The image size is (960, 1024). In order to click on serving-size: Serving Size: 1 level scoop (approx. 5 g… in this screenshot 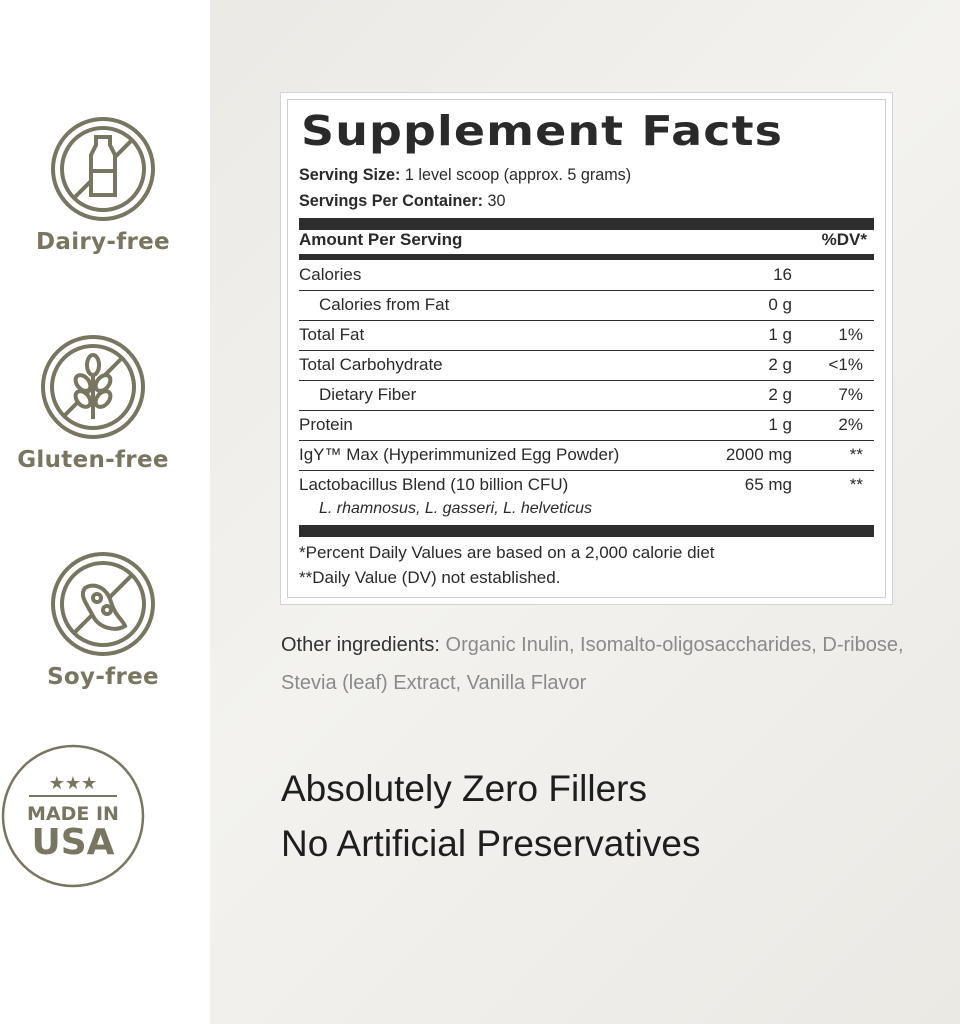, I will do `click(465, 175)`.